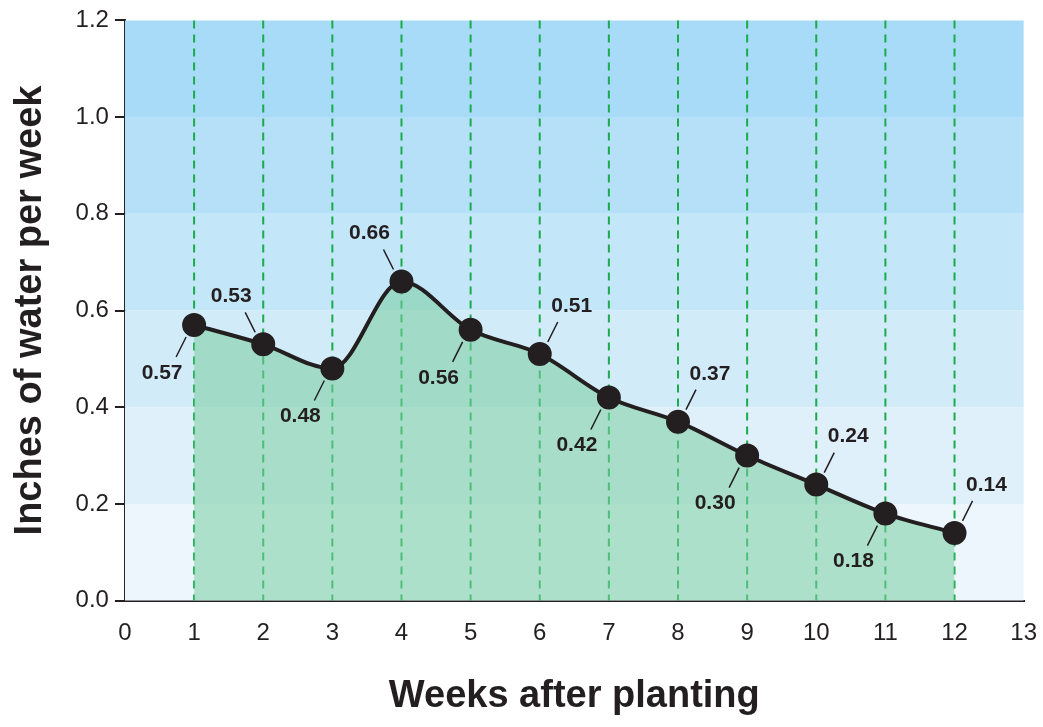 This screenshot has height=727, width=1043. Describe the element at coordinates (92, 405) in the screenshot. I see `y-tick-label: 0.4` at that location.